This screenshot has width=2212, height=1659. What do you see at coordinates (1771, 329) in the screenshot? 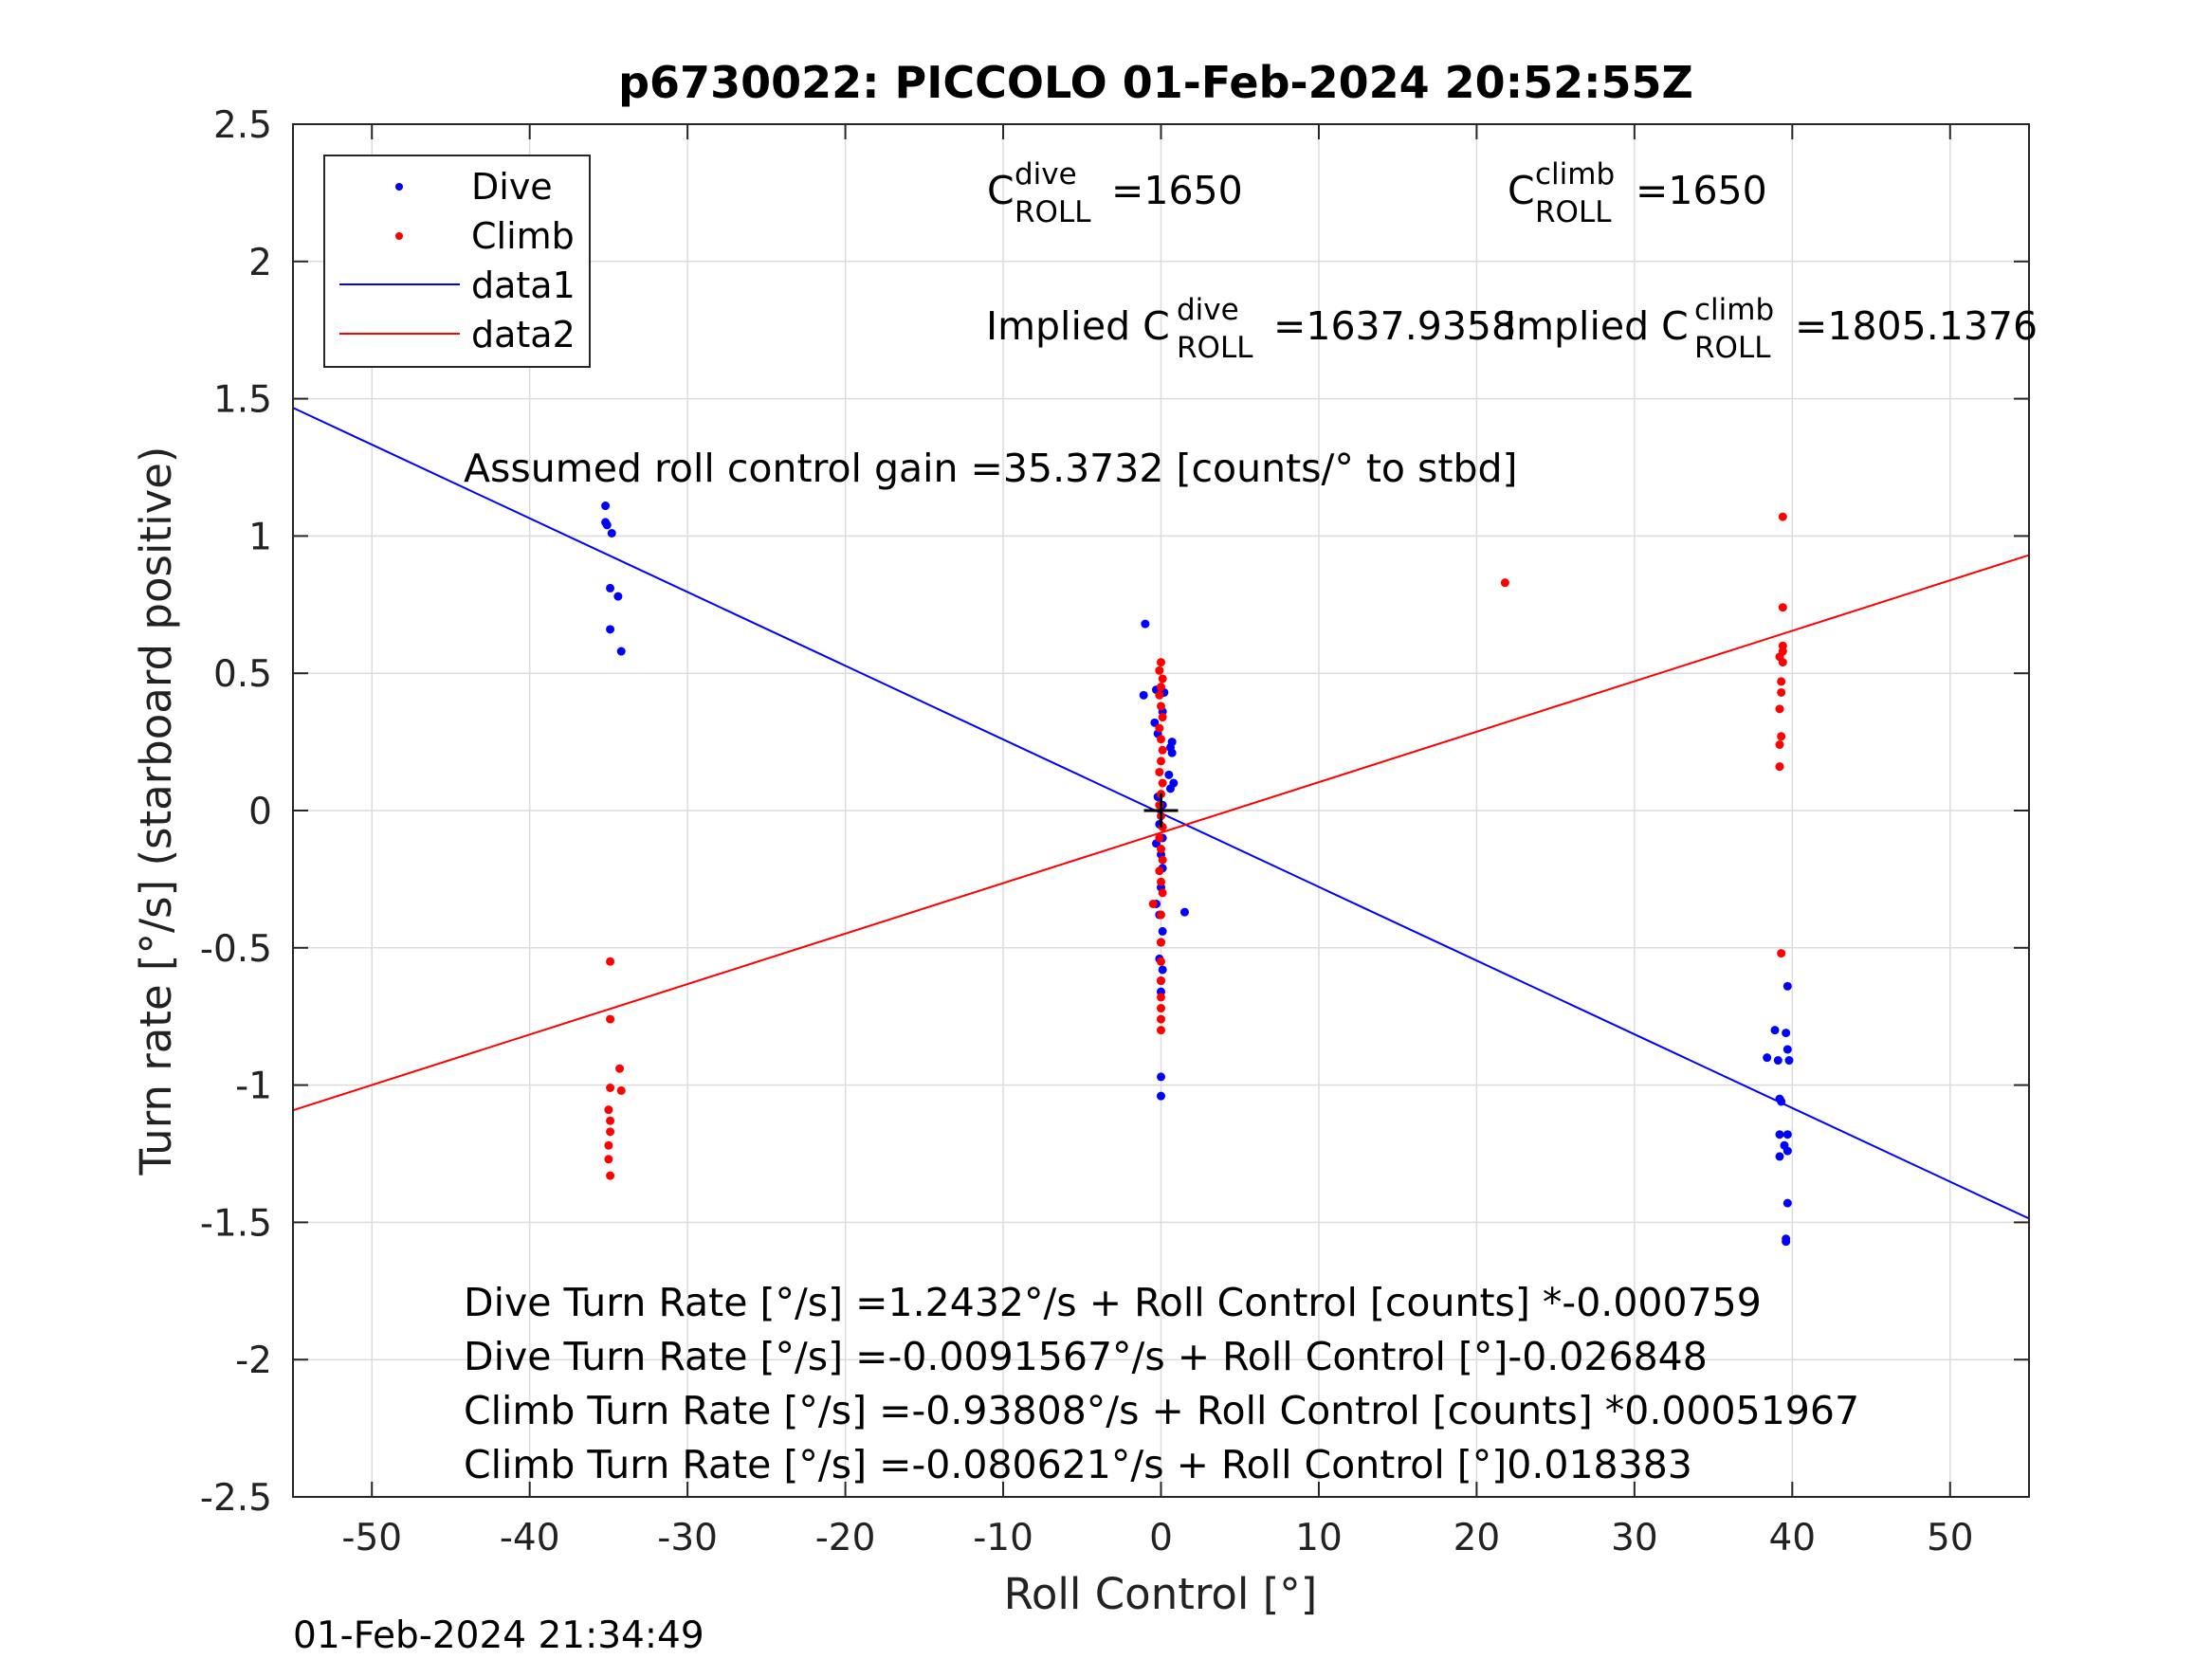
I see `implied-climb-annotation: Implied C climb ROLL =1805.1376` at bounding box center [1771, 329].